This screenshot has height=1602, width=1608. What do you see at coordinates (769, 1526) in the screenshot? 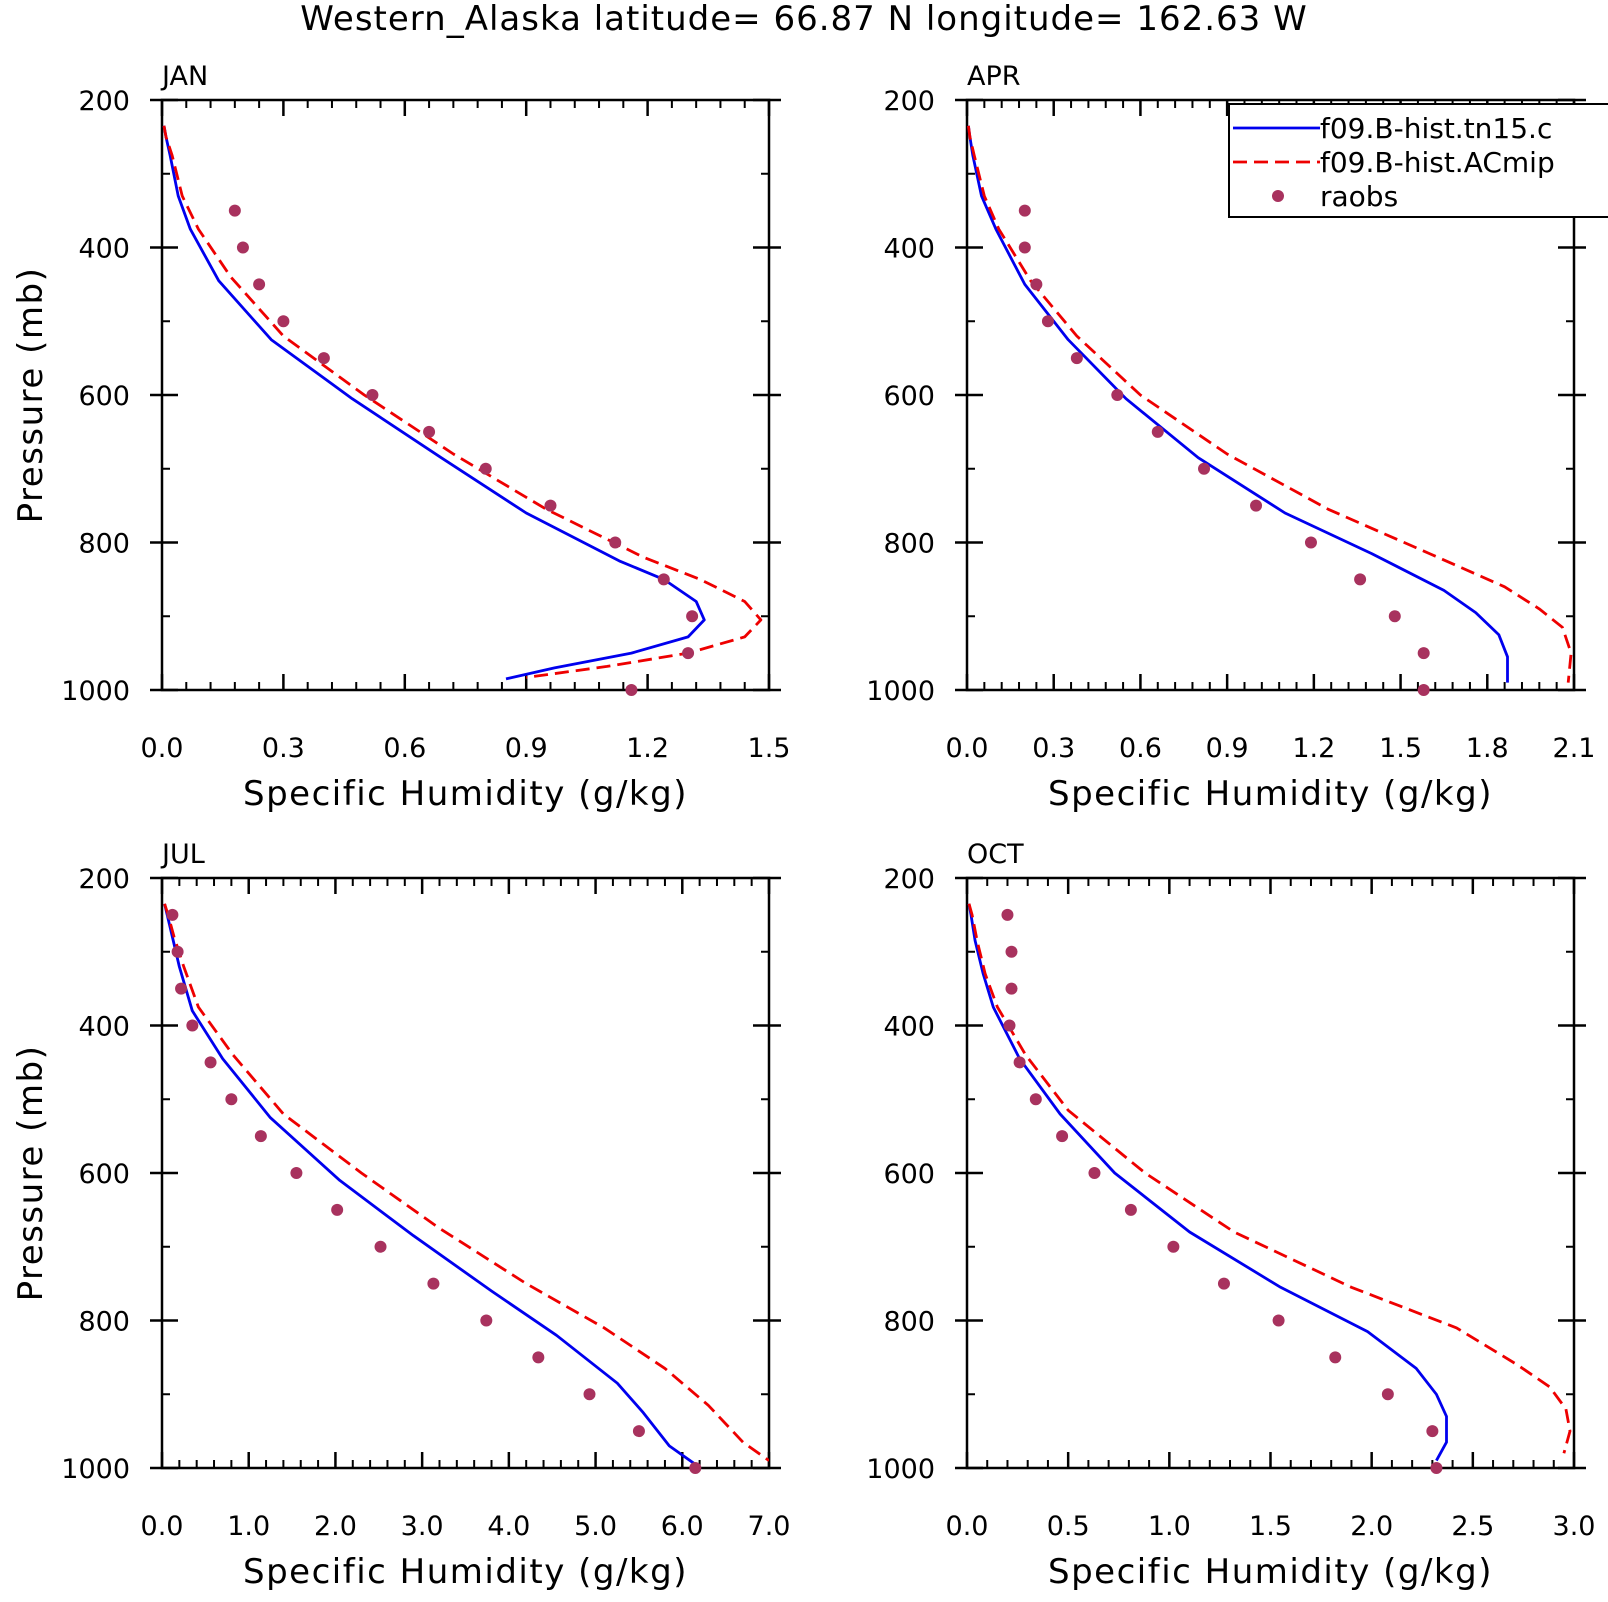
I see `x-tick-label: 7.0` at bounding box center [769, 1526].